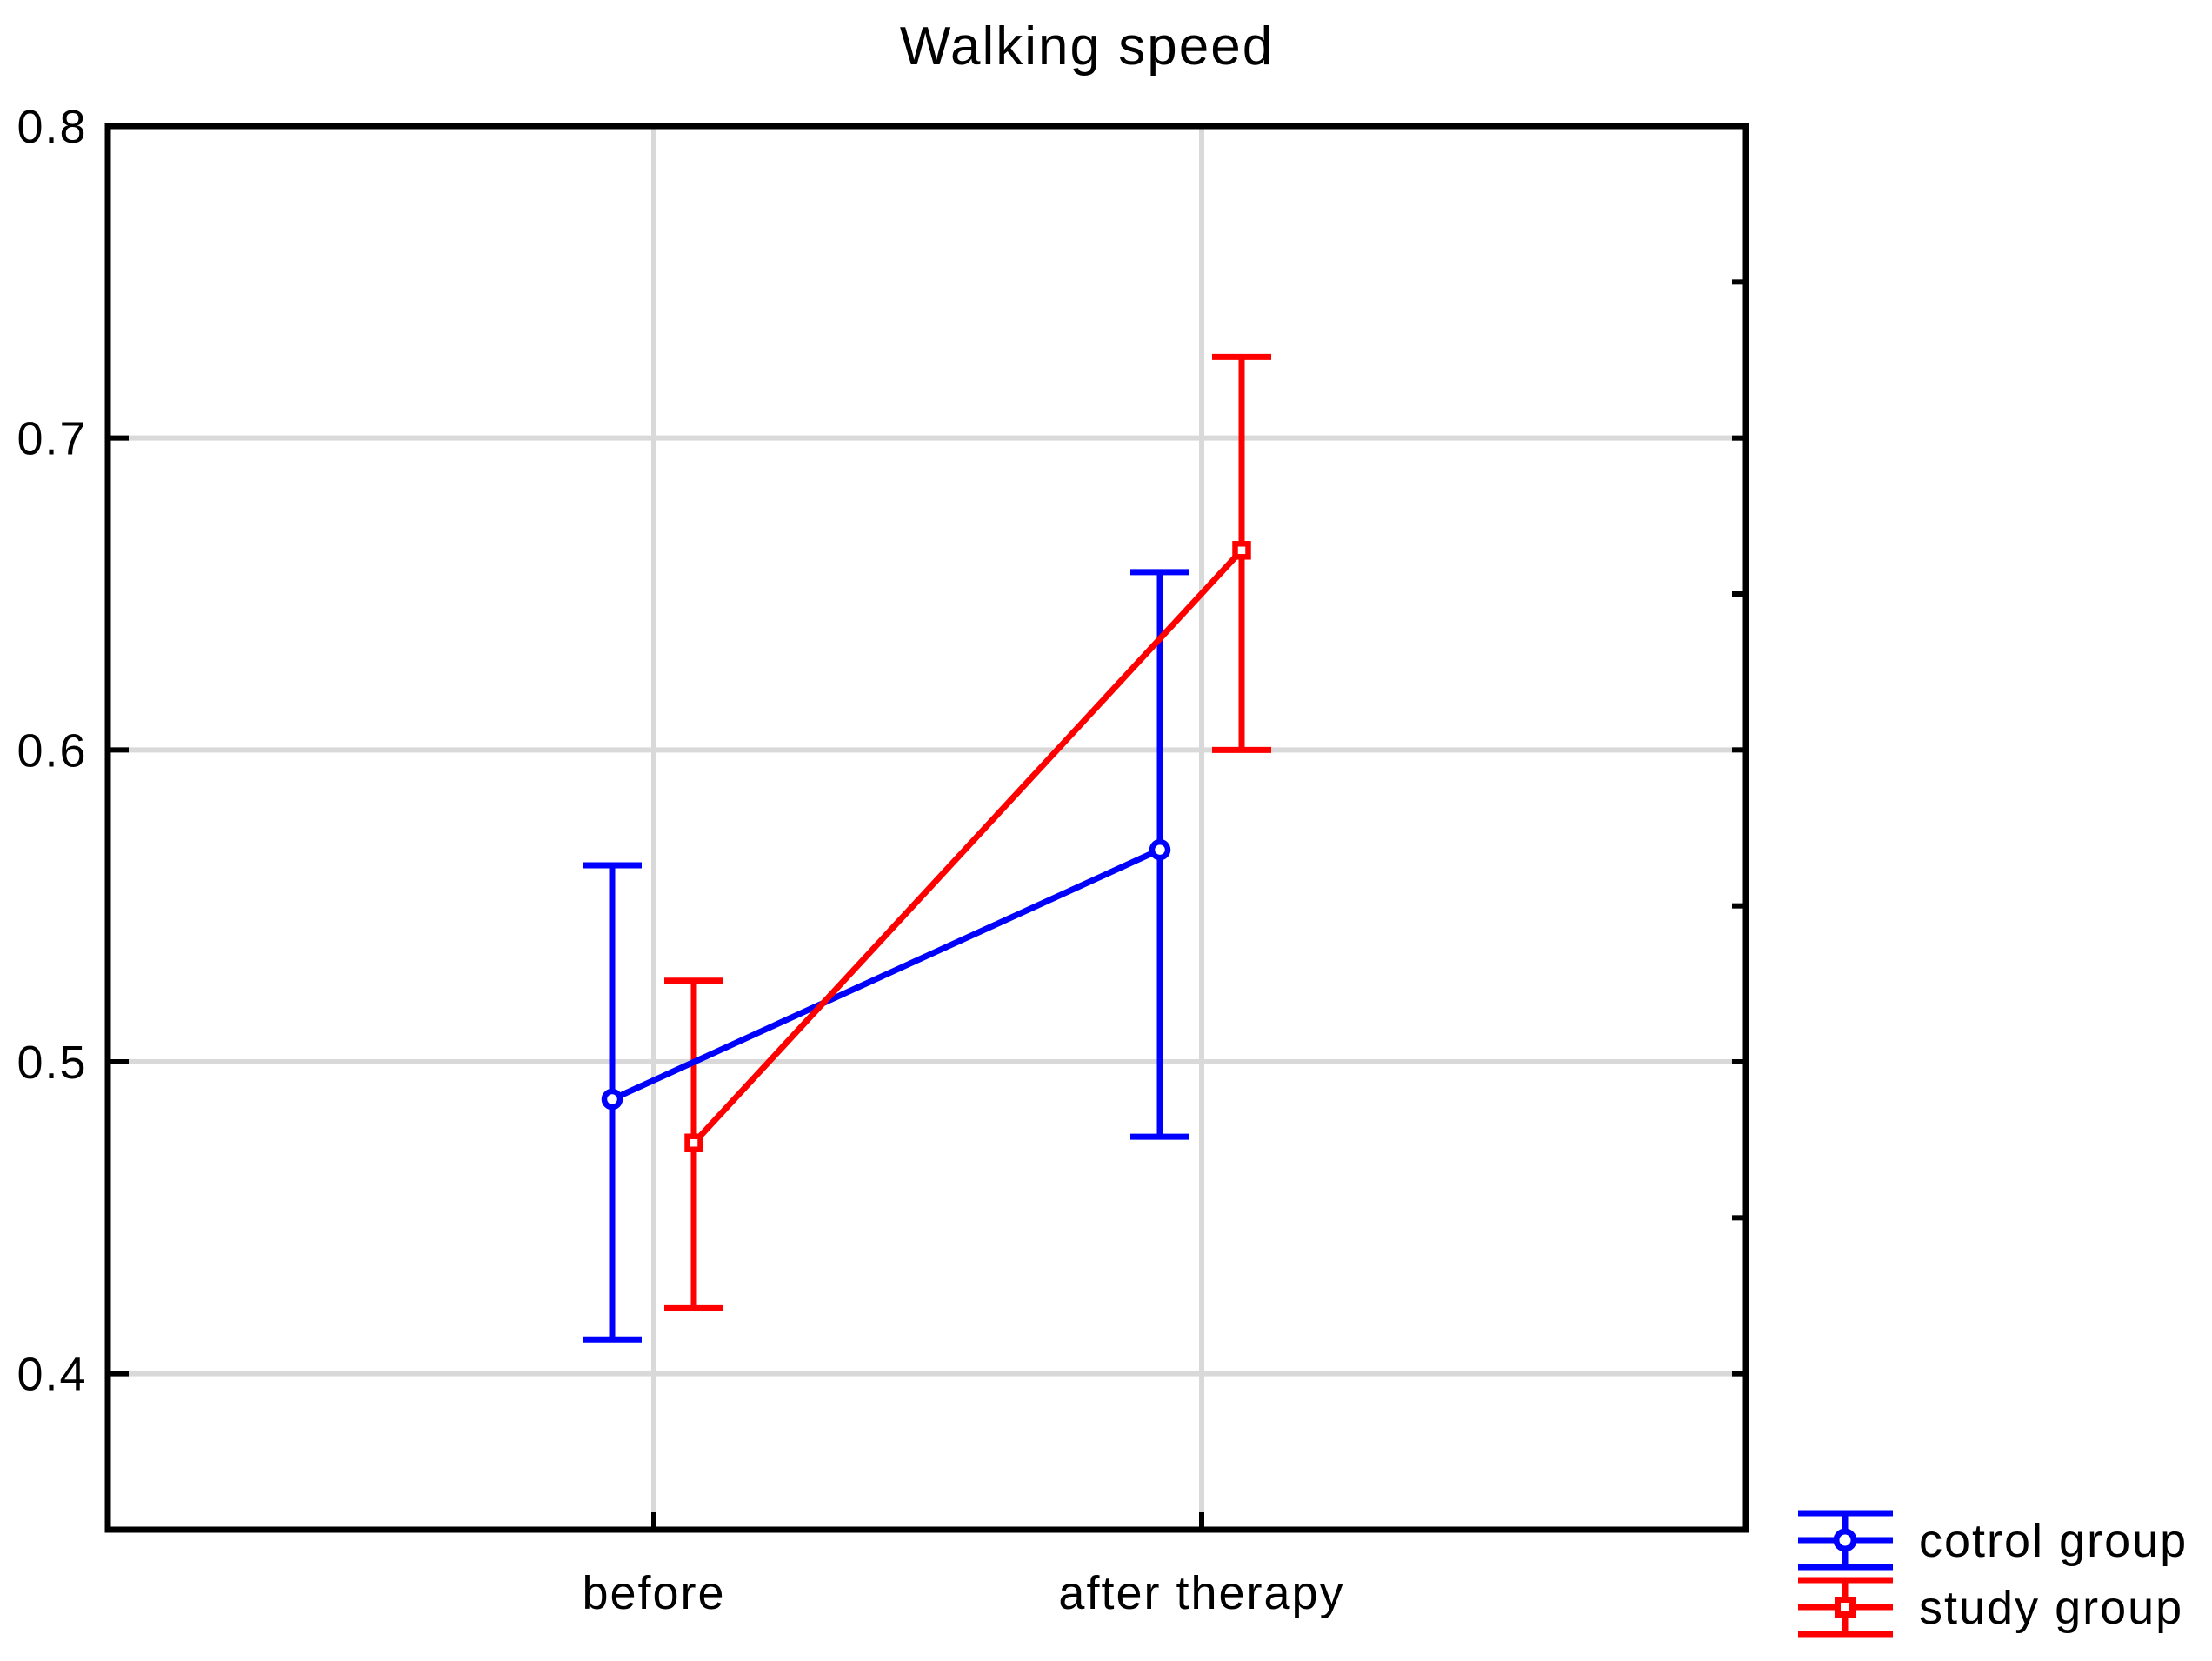  I want to click on y-axis-label: 0.6, so click(52, 750).